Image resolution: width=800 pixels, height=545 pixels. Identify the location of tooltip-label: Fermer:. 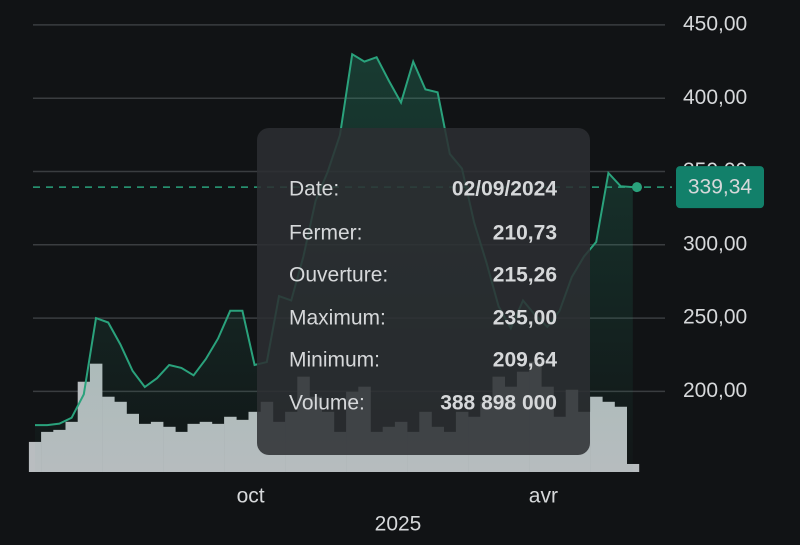
(326, 233).